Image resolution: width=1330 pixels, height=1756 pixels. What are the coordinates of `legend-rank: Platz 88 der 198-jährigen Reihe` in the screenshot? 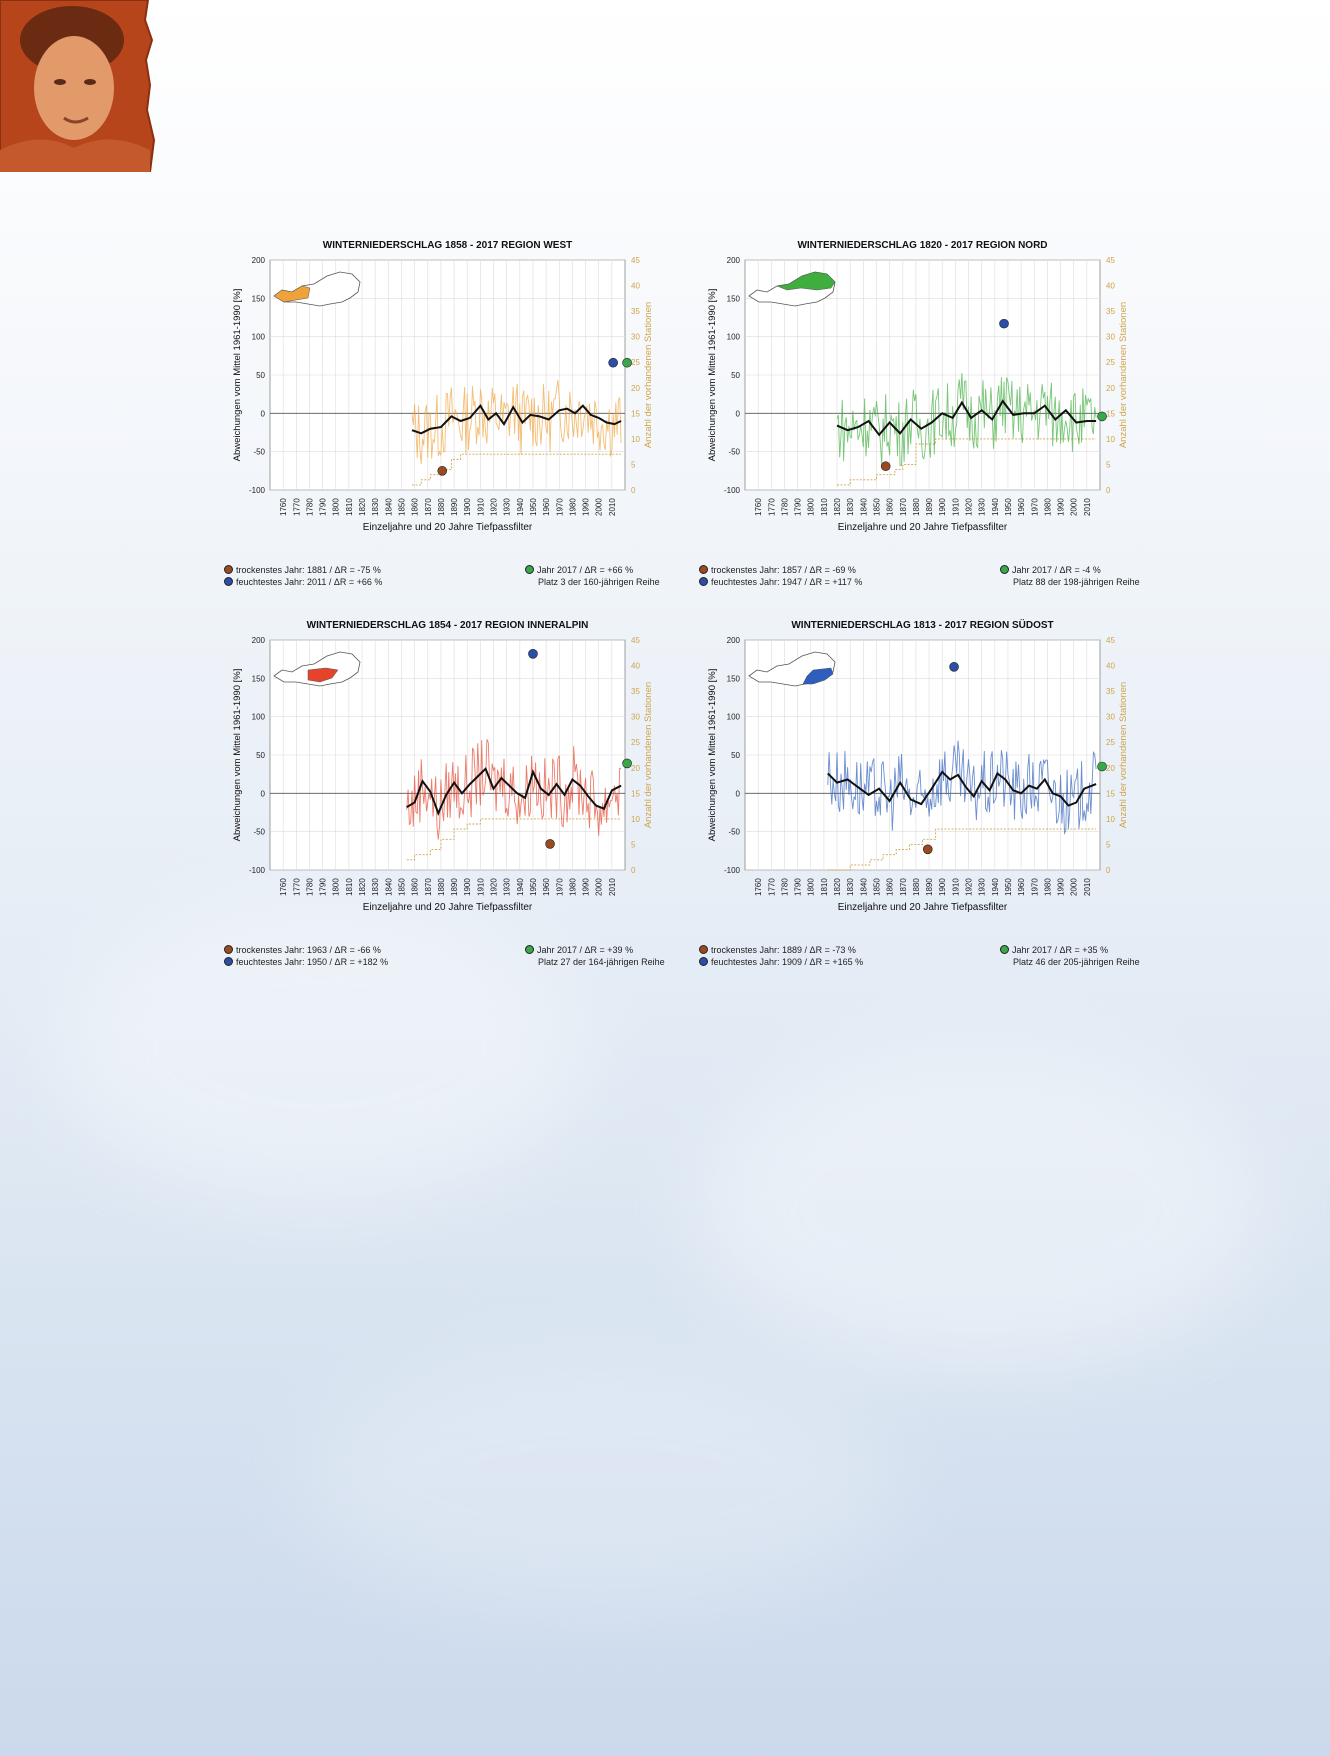 It's located at (1076, 582).